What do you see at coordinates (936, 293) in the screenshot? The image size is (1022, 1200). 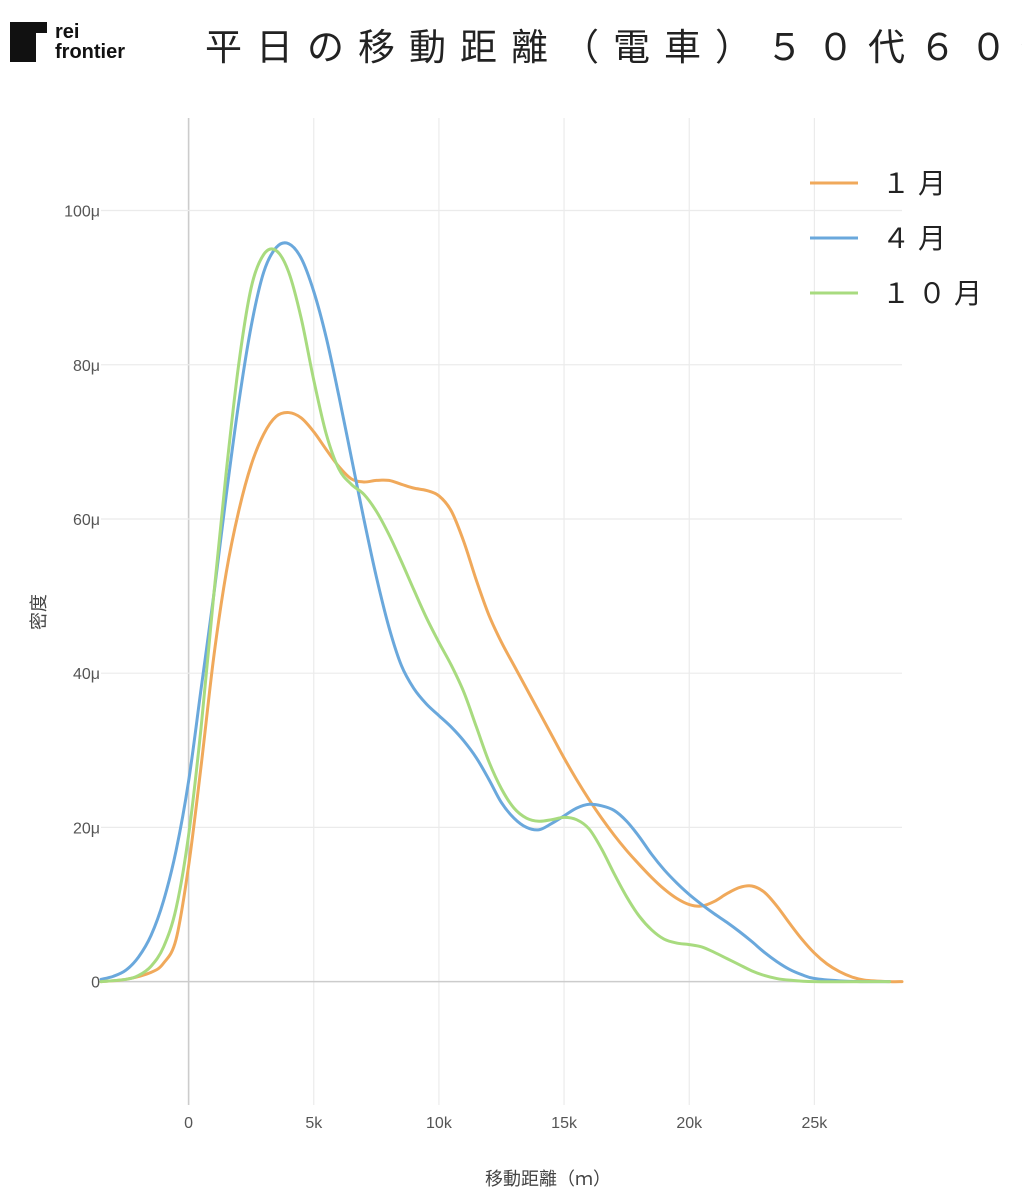 I see `legend-label-3: １０月` at bounding box center [936, 293].